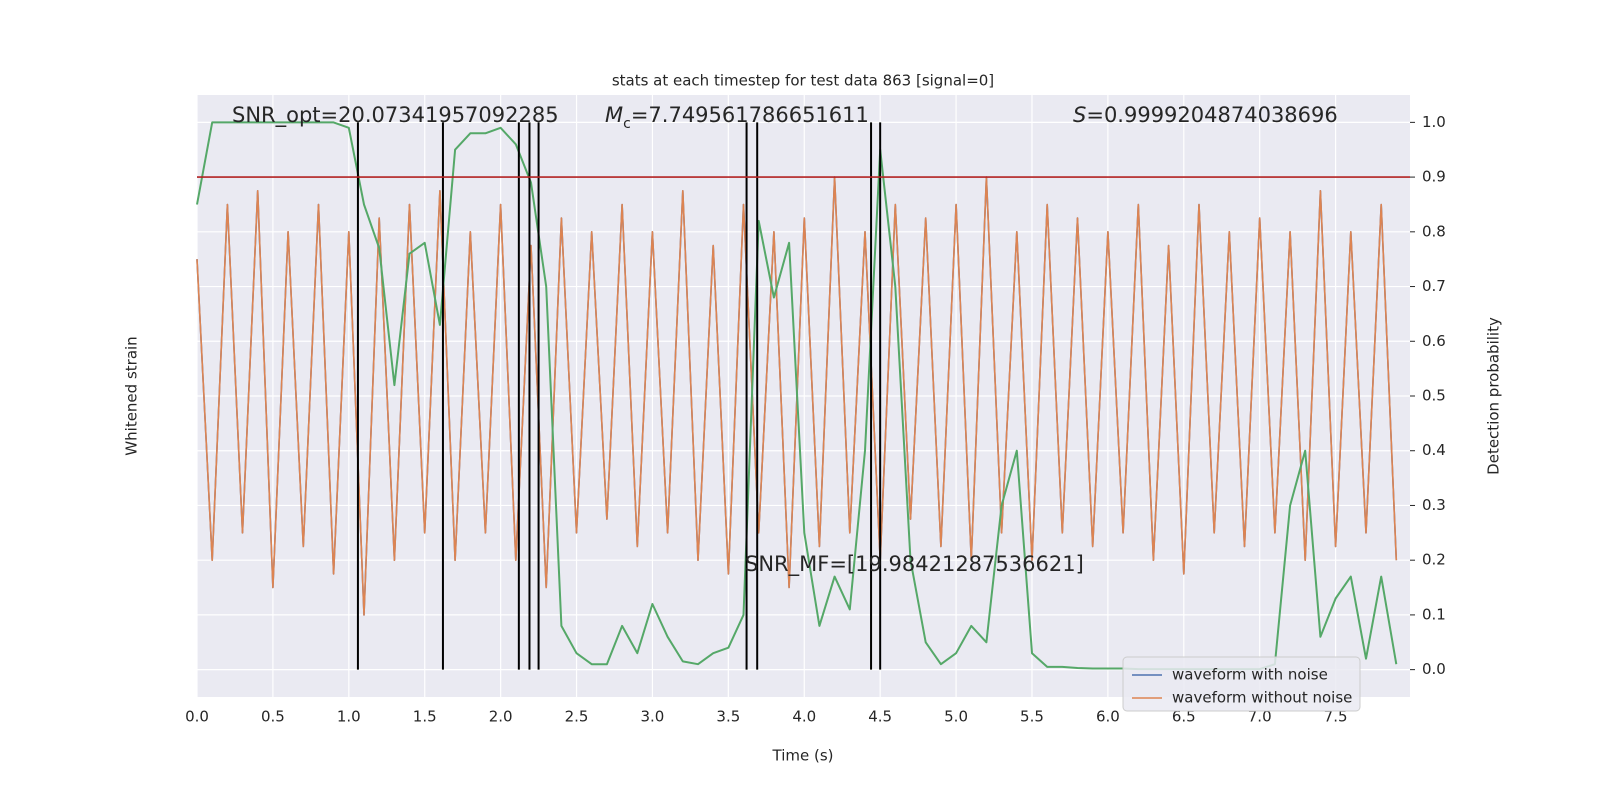  What do you see at coordinates (1032, 717) in the screenshot?
I see `x-tick-label: 5.5` at bounding box center [1032, 717].